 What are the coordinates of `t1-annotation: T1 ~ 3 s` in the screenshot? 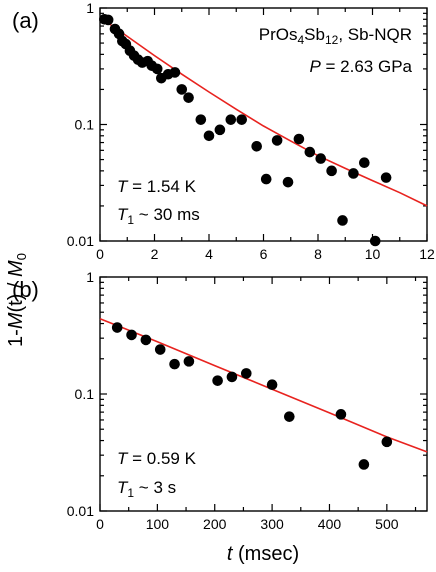 It's located at (146, 489).